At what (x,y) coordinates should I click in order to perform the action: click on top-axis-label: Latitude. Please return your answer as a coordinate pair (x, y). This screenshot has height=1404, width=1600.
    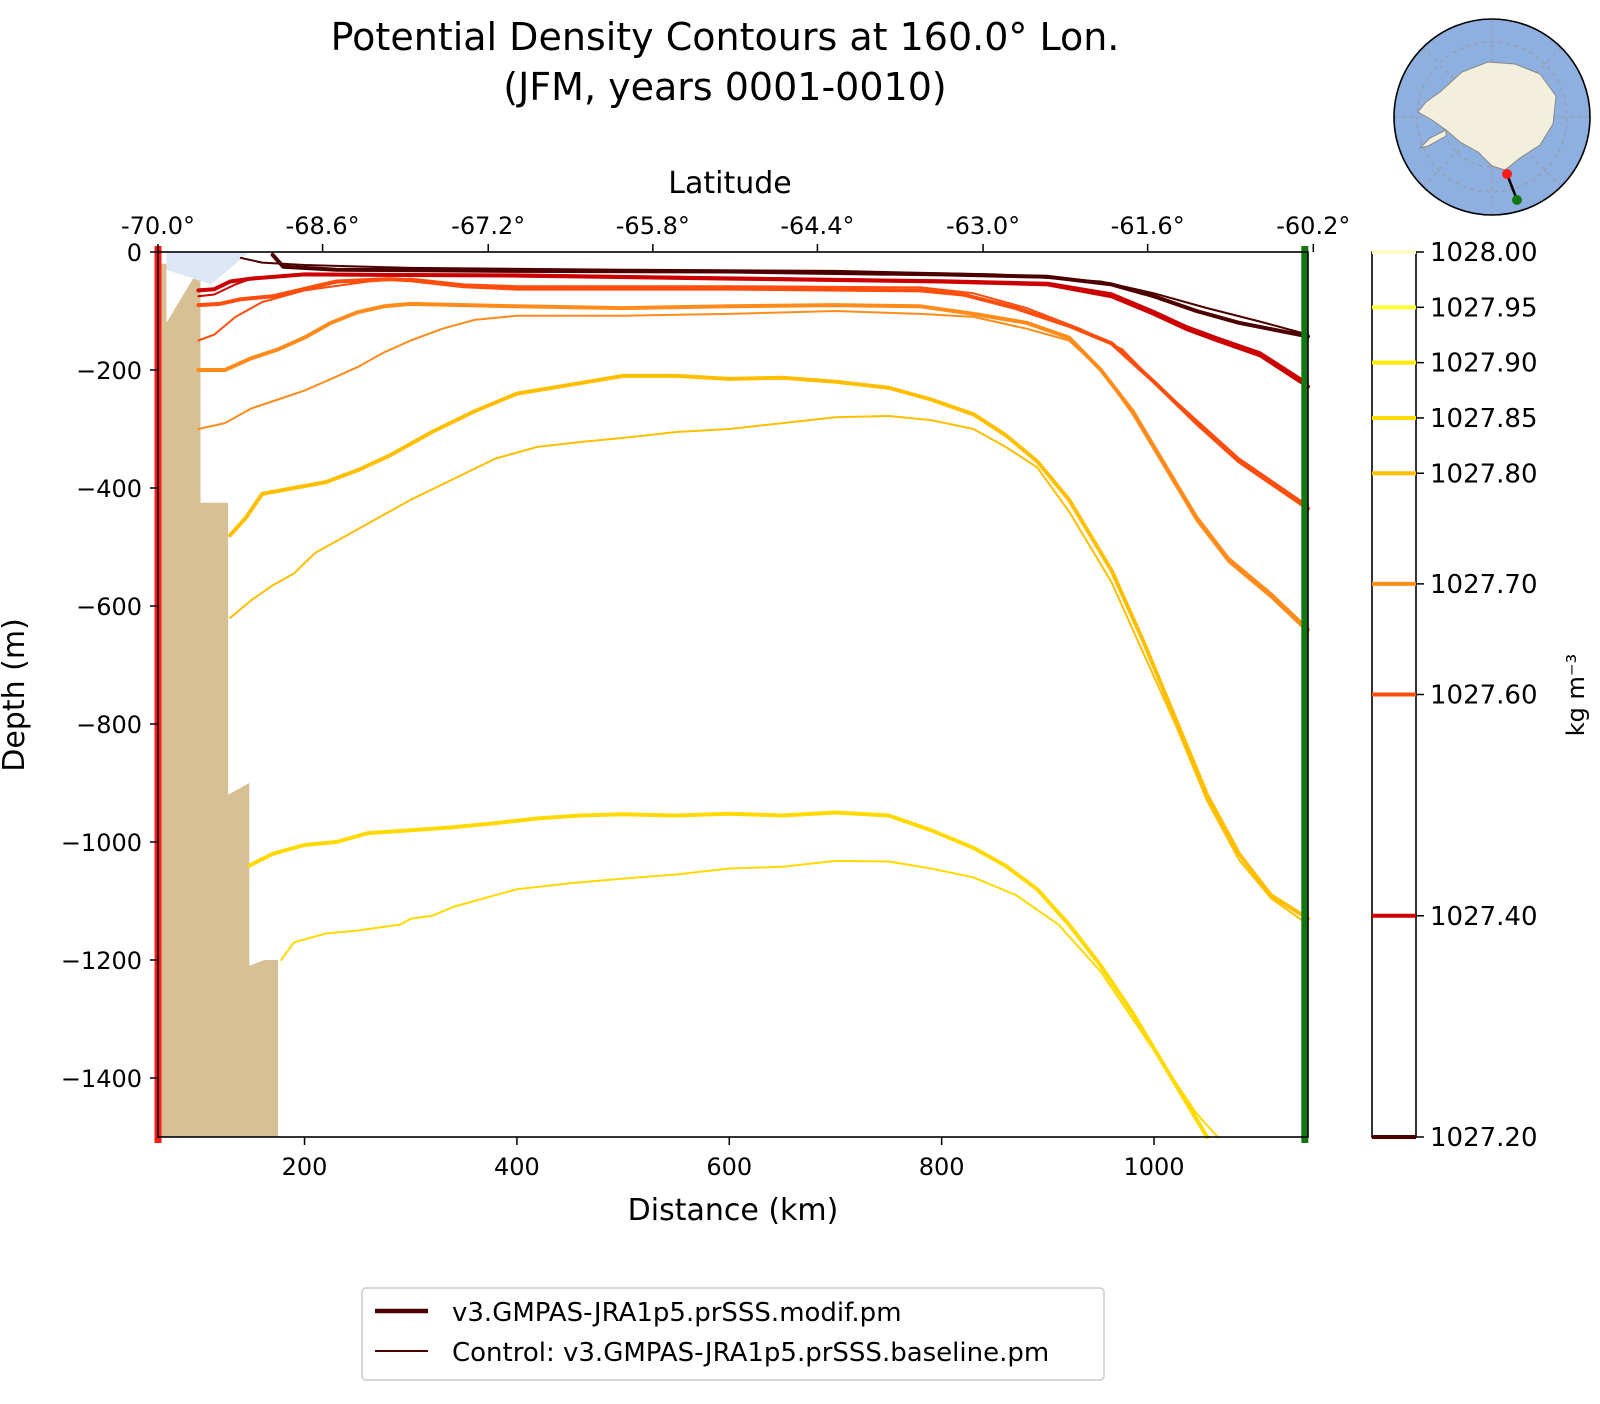
    Looking at the image, I should click on (729, 183).